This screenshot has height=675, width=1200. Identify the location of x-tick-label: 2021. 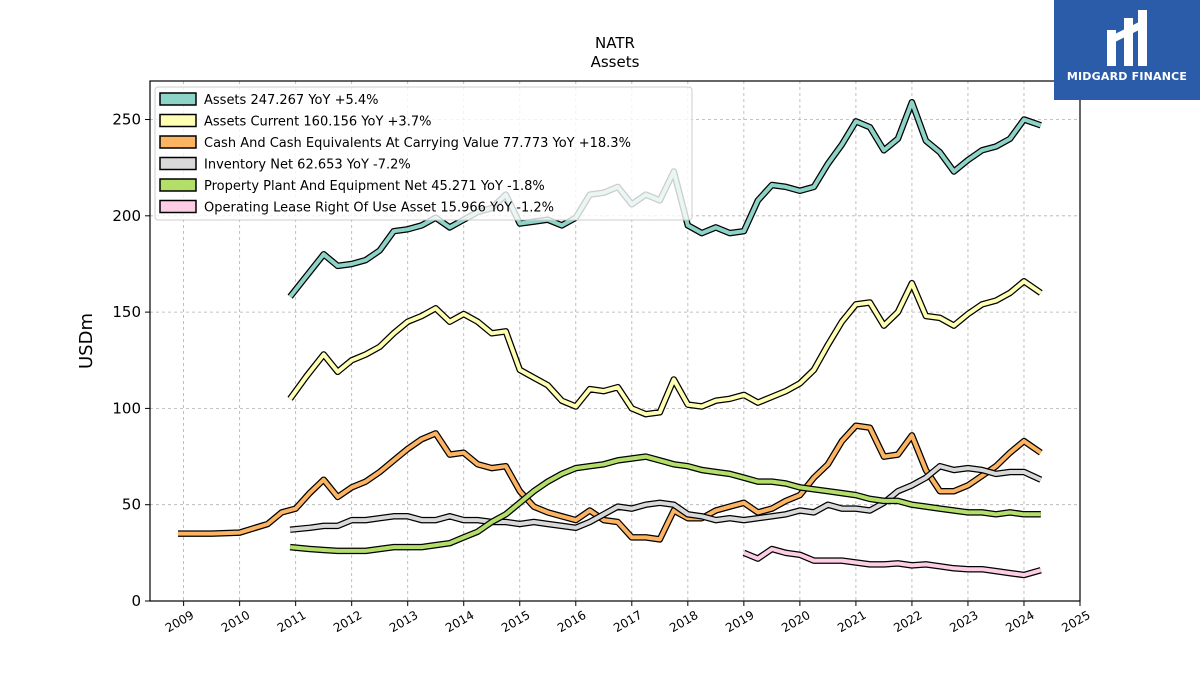
(851, 621).